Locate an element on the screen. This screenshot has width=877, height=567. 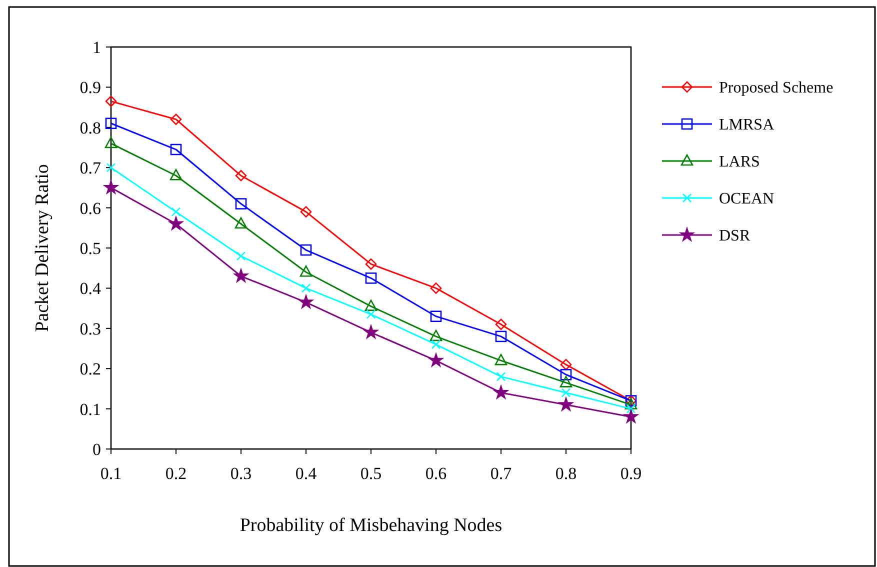
y-tick-label: 0.9 is located at coordinates (90, 88).